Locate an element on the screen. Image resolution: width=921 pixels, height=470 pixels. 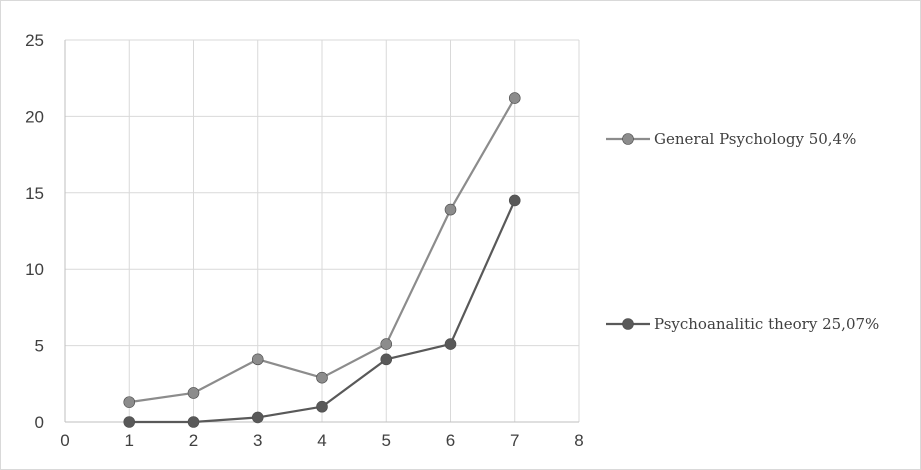
x-tick-label: 3 is located at coordinates (257, 440).